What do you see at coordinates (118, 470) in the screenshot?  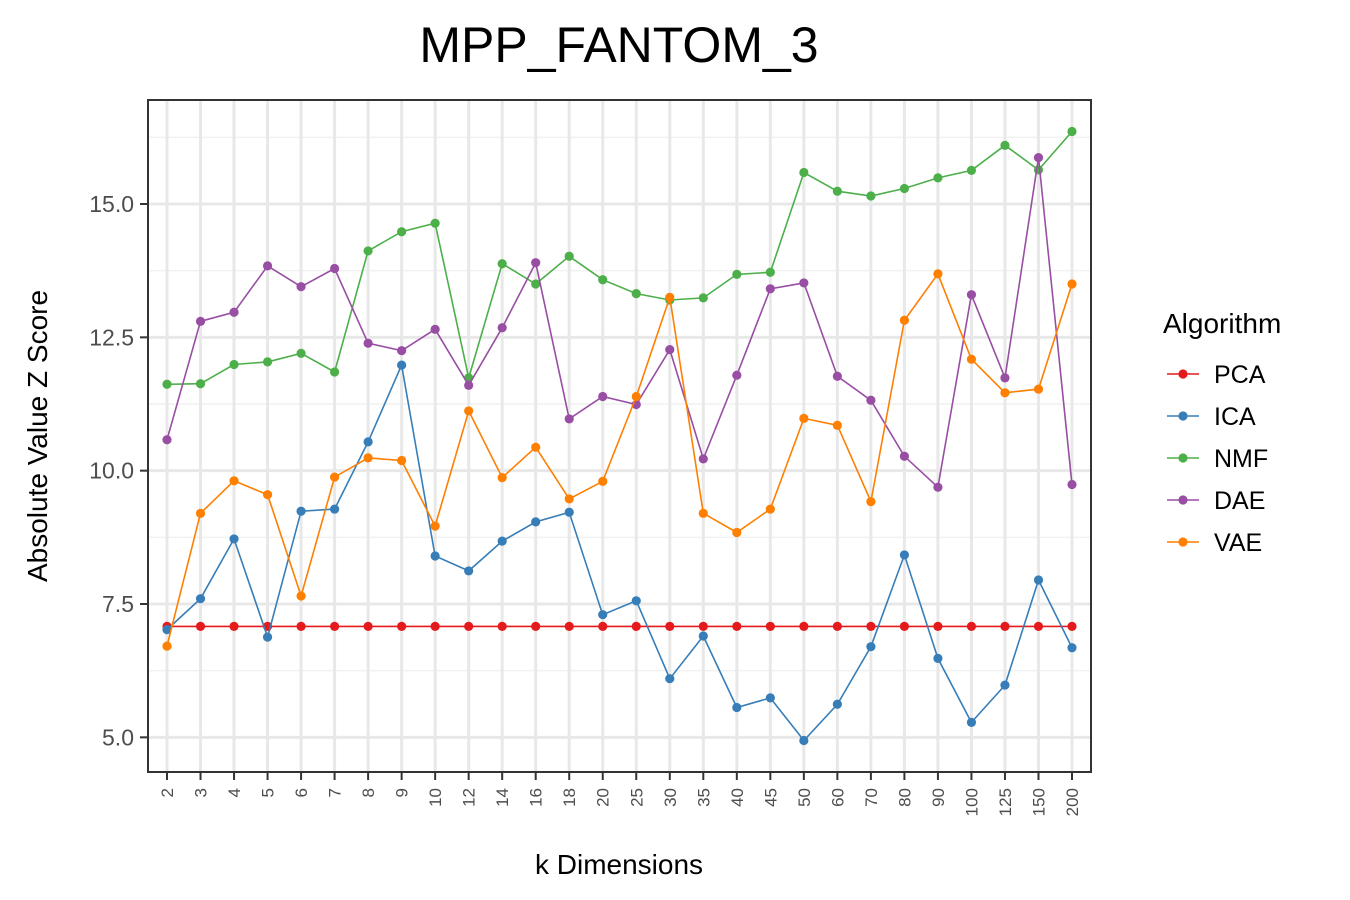 I see `y-axis: 5.0 7.5 10.0 12.5 15.0` at bounding box center [118, 470].